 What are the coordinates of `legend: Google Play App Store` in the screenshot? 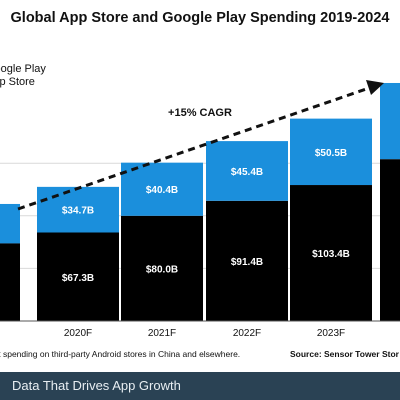 It's located at (23, 76).